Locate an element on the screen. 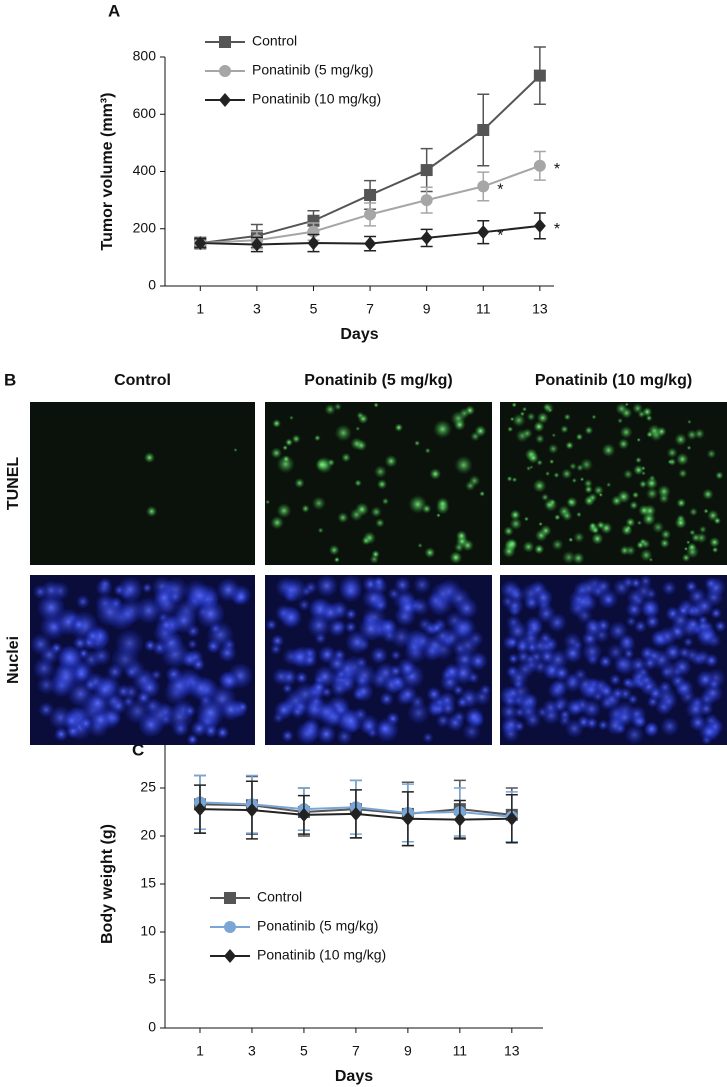 The image size is (727, 1087). y-tick-label: 200 is located at coordinates (145, 227).